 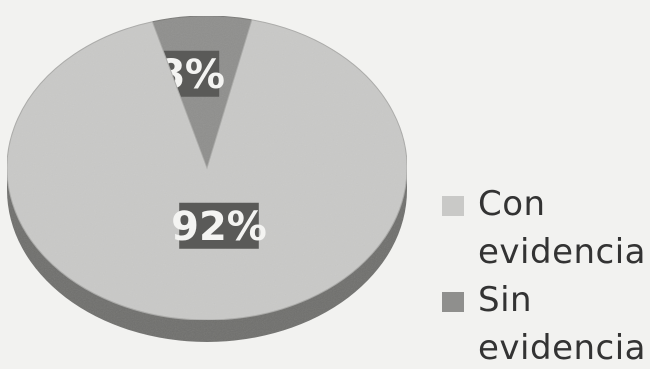 I want to click on legend-label-con-evidencia: Con evidencia, so click(x=562, y=228).